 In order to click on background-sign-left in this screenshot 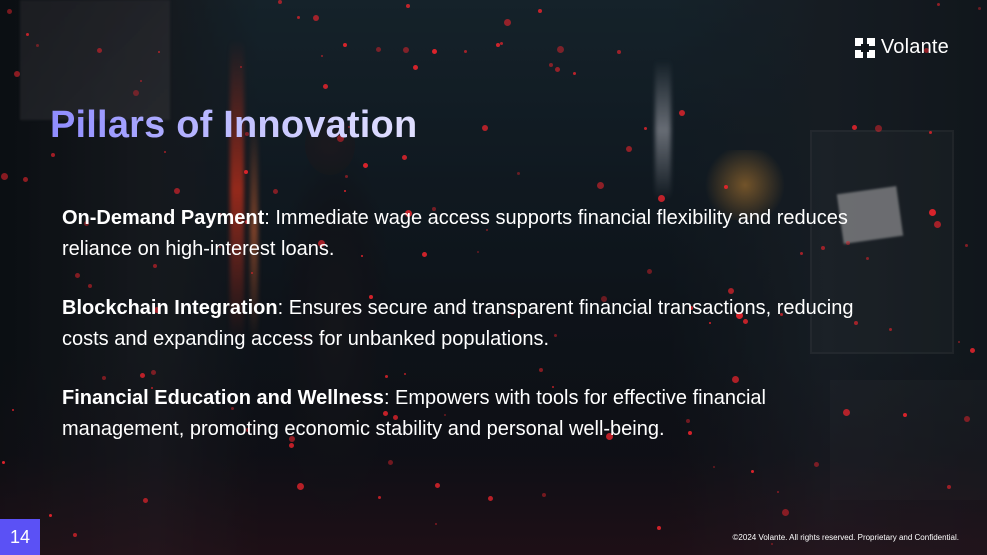, I will do `click(95, 60)`.